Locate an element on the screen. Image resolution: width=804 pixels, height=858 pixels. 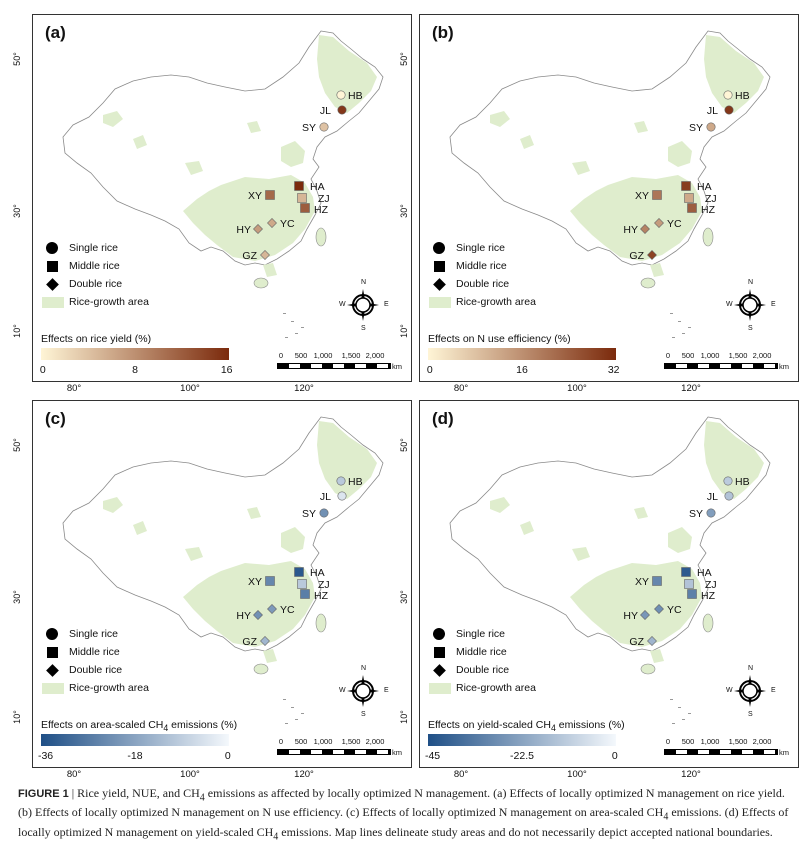
site-marker-zj is located at coordinates (302, 198).